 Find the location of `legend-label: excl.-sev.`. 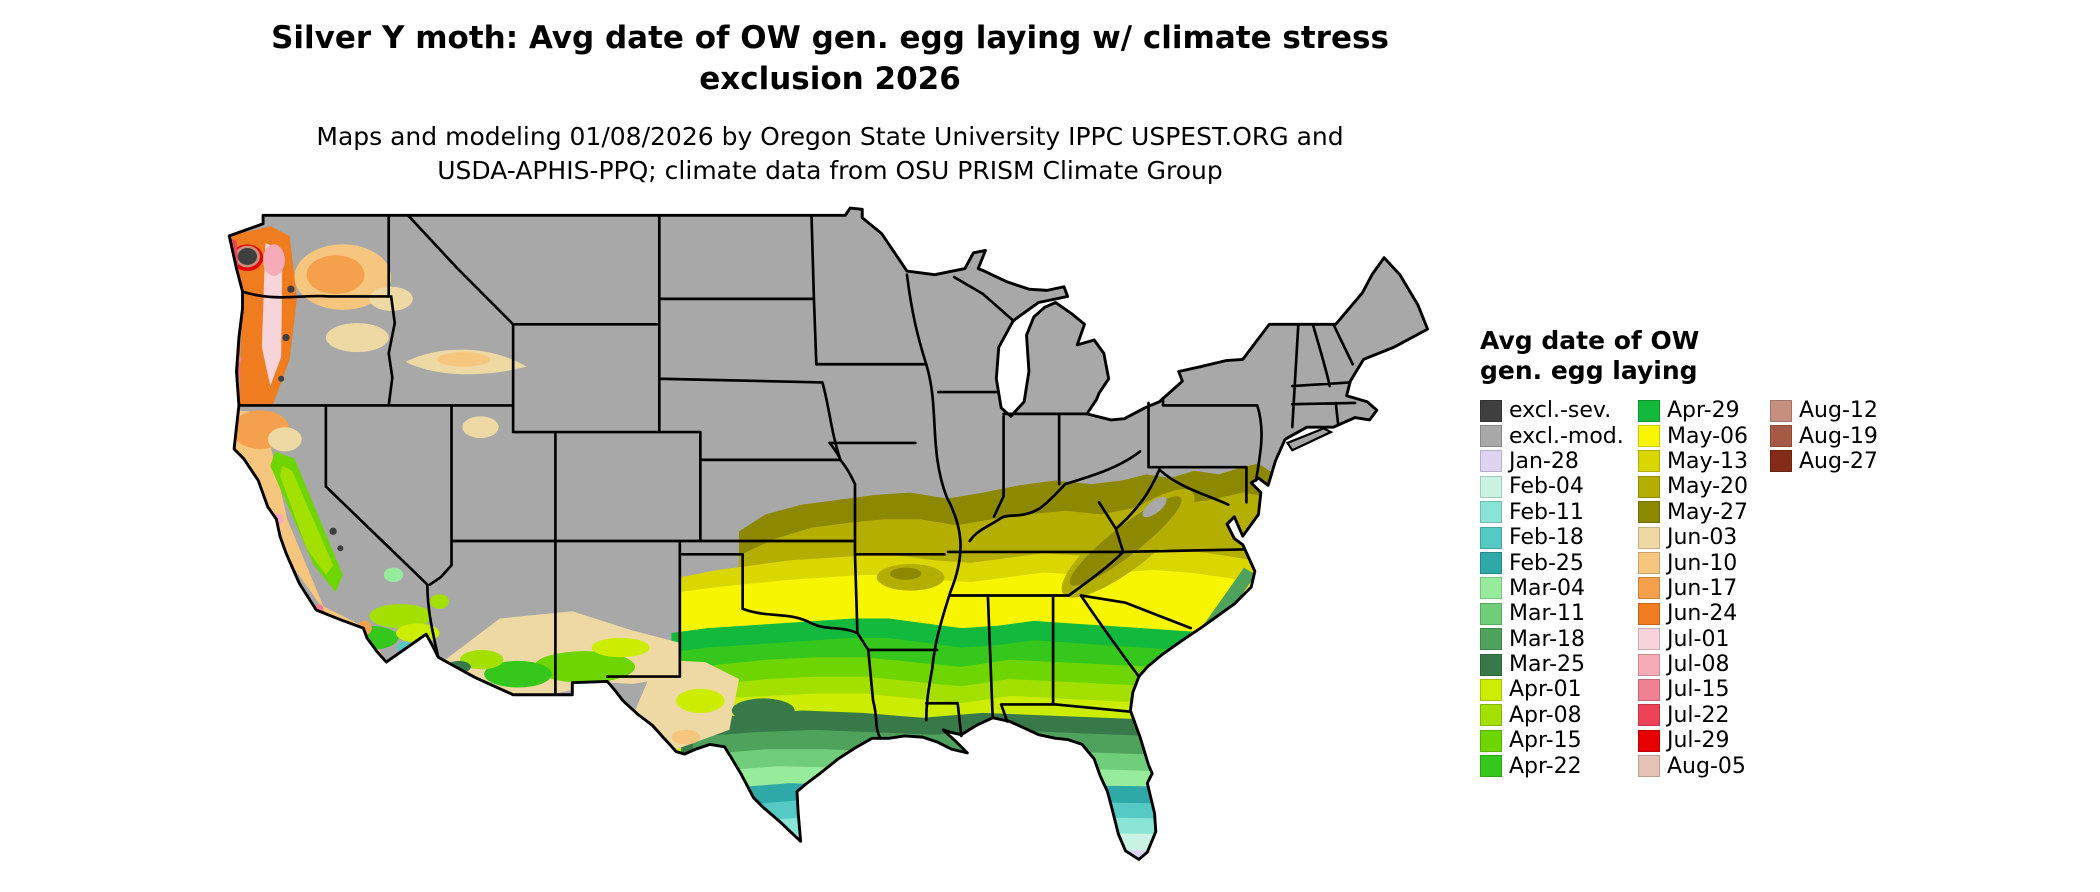

legend-label: excl.-sev. is located at coordinates (1560, 411).